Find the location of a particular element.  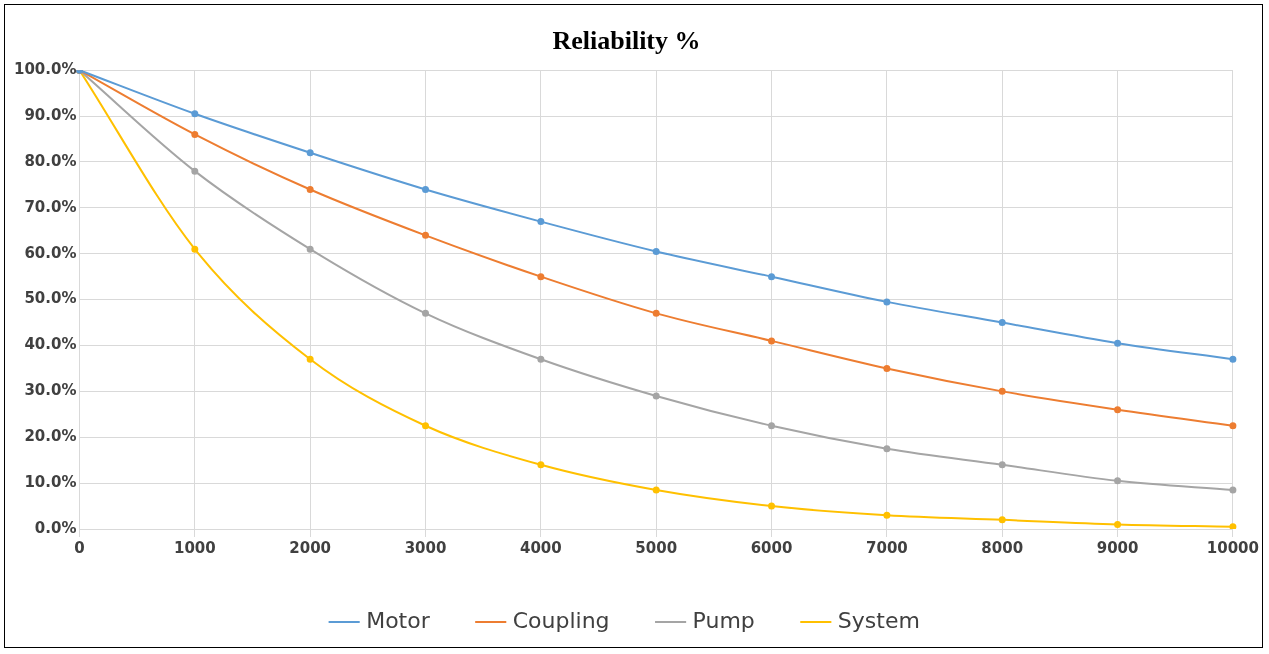

x-tick-label: 6000 is located at coordinates (771, 547).